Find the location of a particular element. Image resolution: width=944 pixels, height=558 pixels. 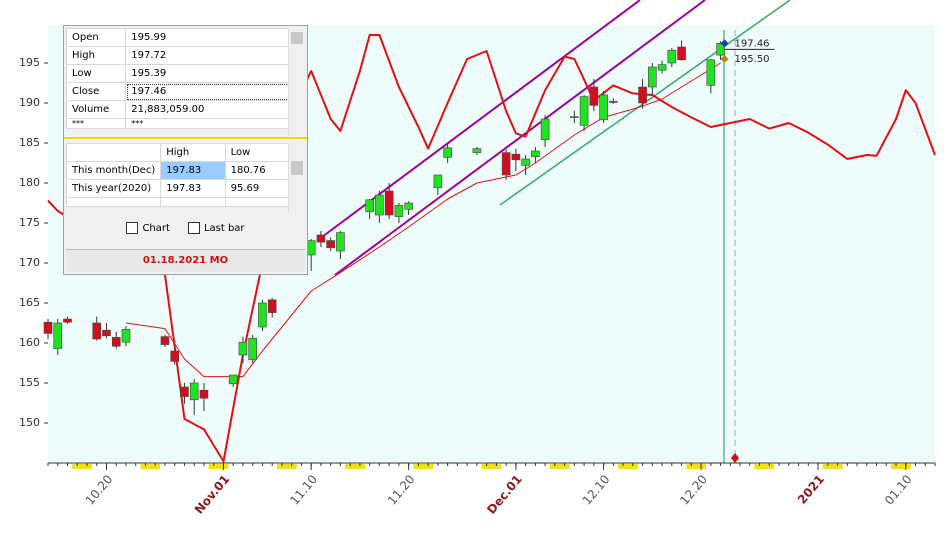

marker is located at coordinates (735, 458).